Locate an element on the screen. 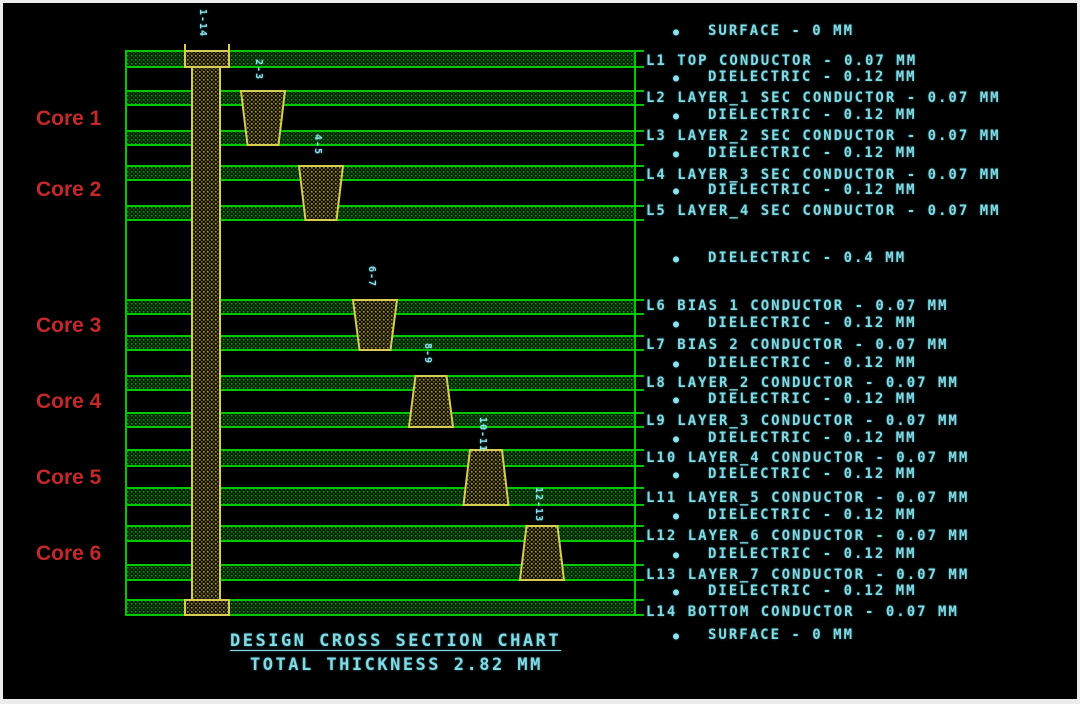  layer-row-L10: L10 LAYER_4 CONDUCTOR - 0.07 MM is located at coordinates (808, 458).